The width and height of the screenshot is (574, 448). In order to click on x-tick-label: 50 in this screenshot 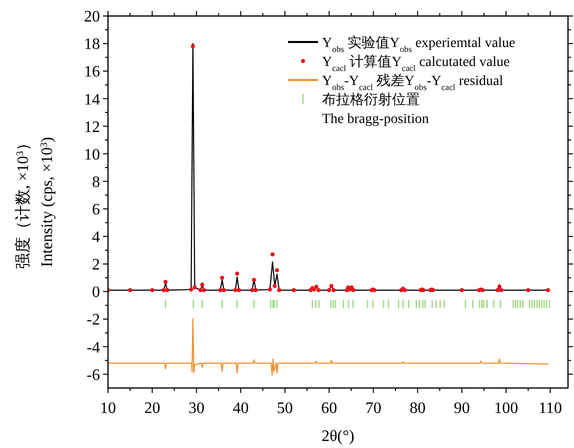, I will do `click(284, 408)`.